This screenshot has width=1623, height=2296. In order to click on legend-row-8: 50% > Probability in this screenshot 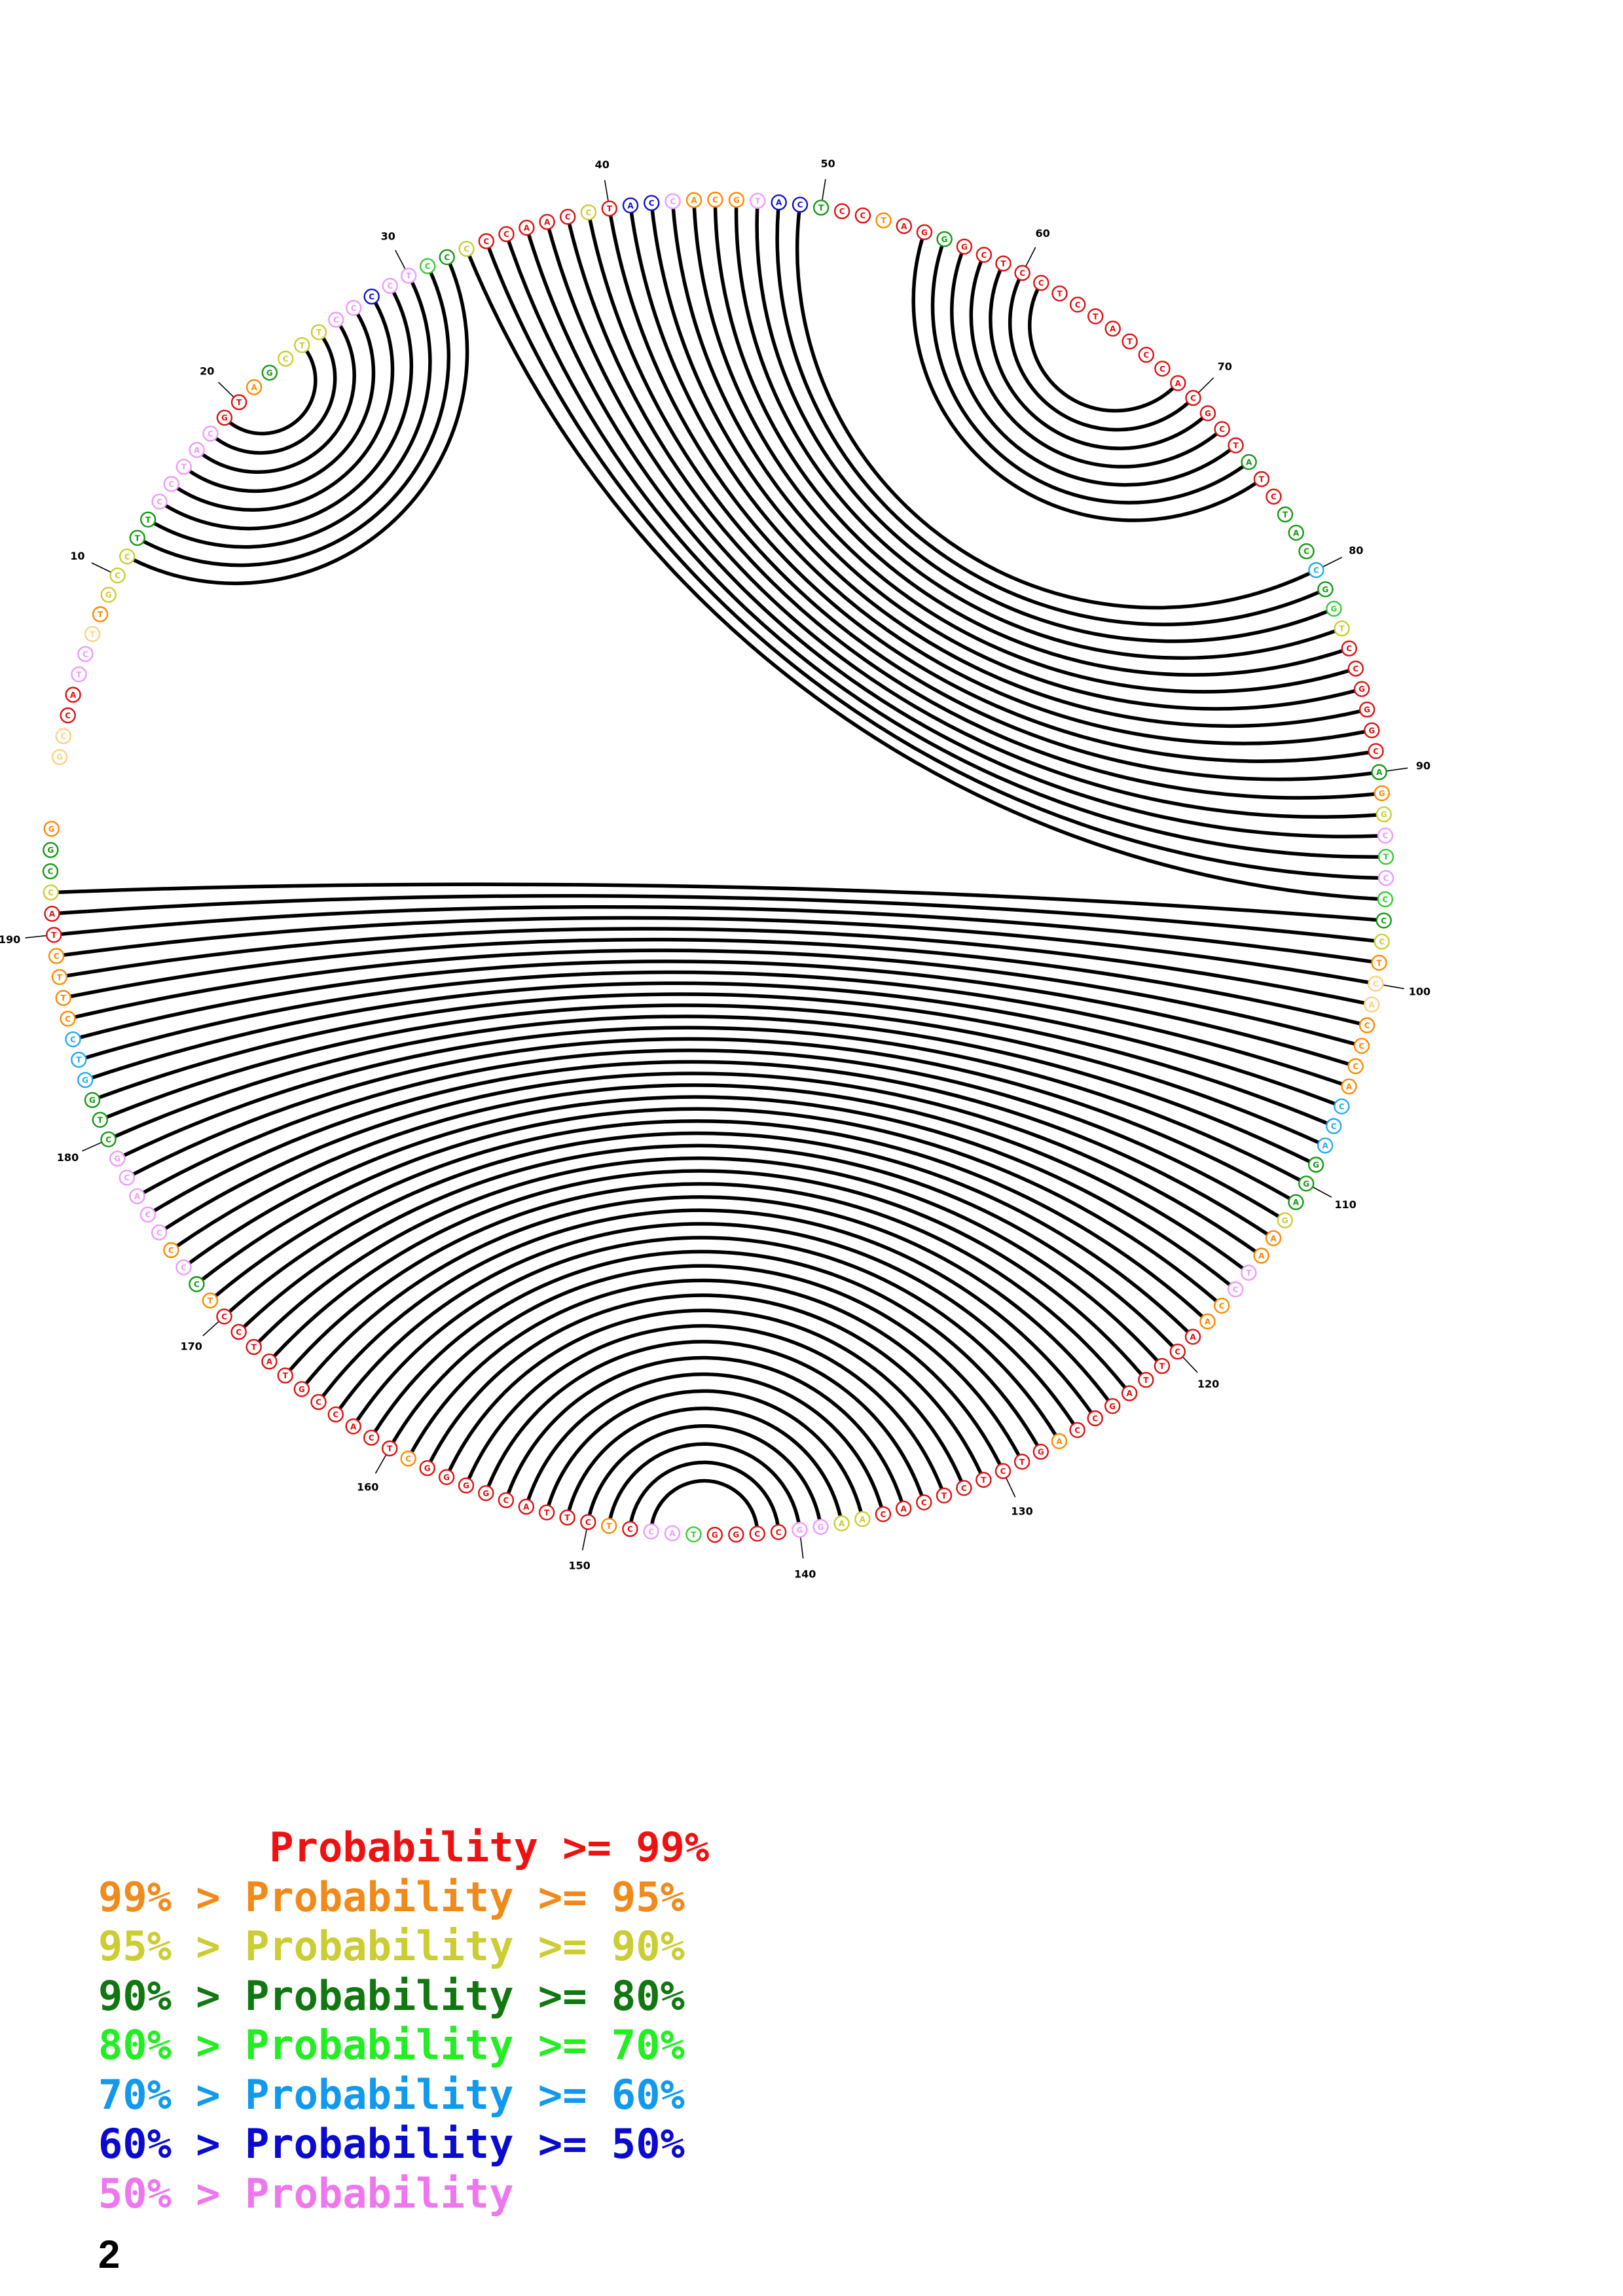, I will do `click(403, 2194)`.